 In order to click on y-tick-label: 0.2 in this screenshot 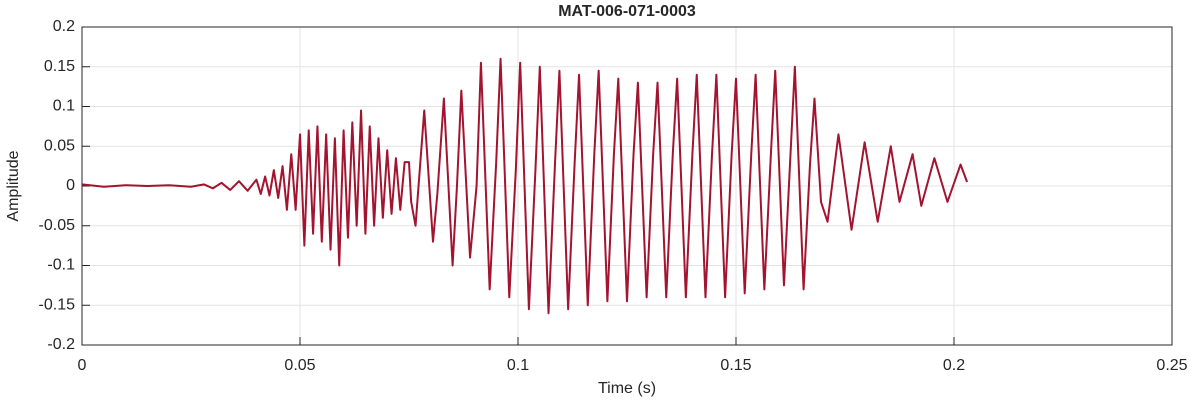, I will do `click(64, 26)`.